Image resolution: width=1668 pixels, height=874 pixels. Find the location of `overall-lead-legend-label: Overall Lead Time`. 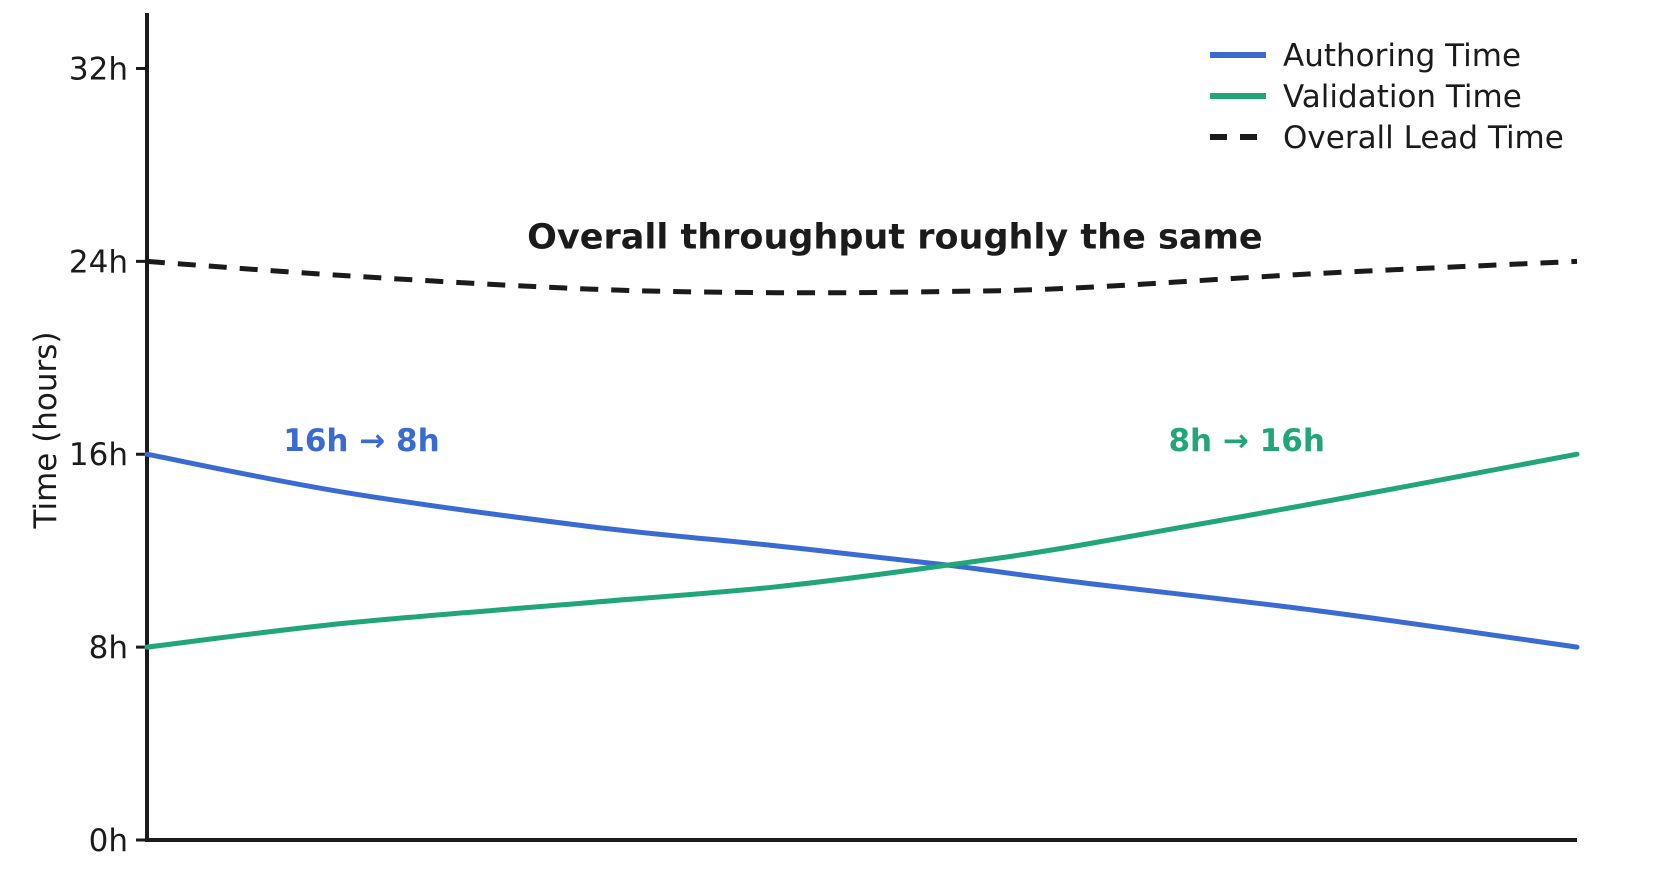

overall-lead-legend-label: Overall Lead Time is located at coordinates (1423, 138).